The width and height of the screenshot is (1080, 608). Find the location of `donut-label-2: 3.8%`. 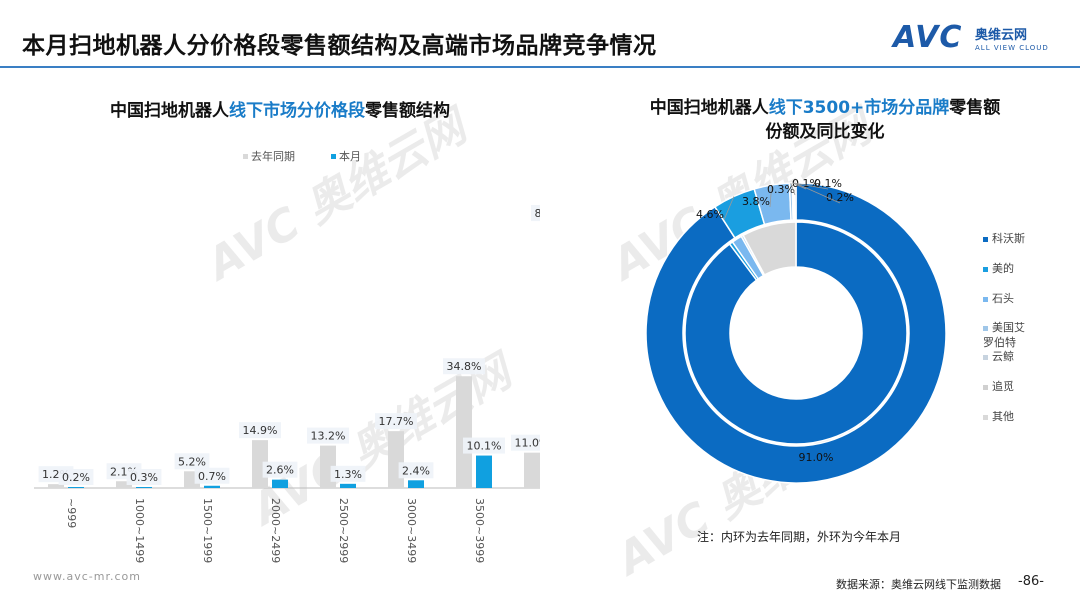

donut-label-2: 3.8% is located at coordinates (756, 201).